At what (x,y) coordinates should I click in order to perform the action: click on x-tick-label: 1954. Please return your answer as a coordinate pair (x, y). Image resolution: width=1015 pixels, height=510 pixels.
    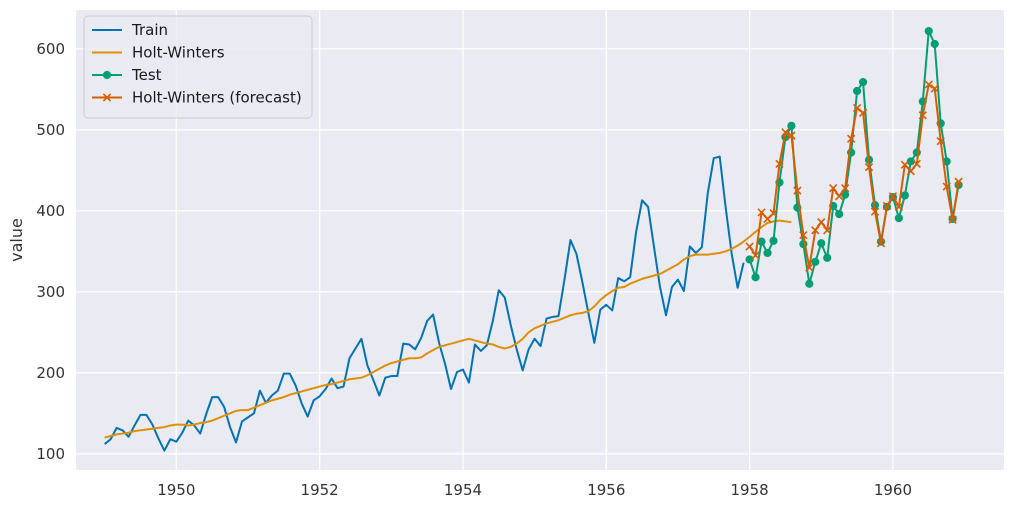
    Looking at the image, I should click on (463, 490).